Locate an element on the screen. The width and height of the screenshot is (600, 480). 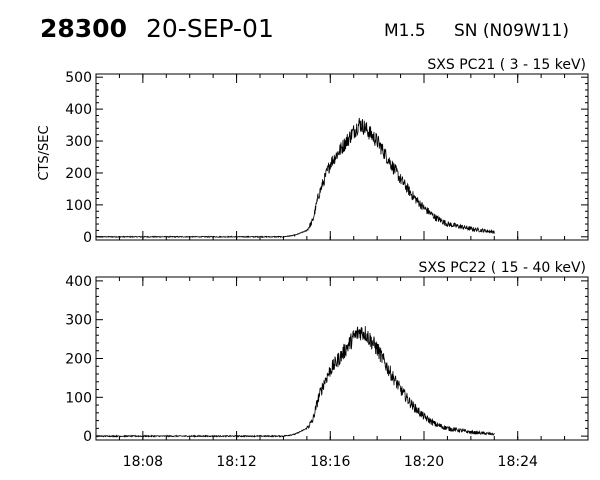
flare-class: M1.5 is located at coordinates (405, 31).